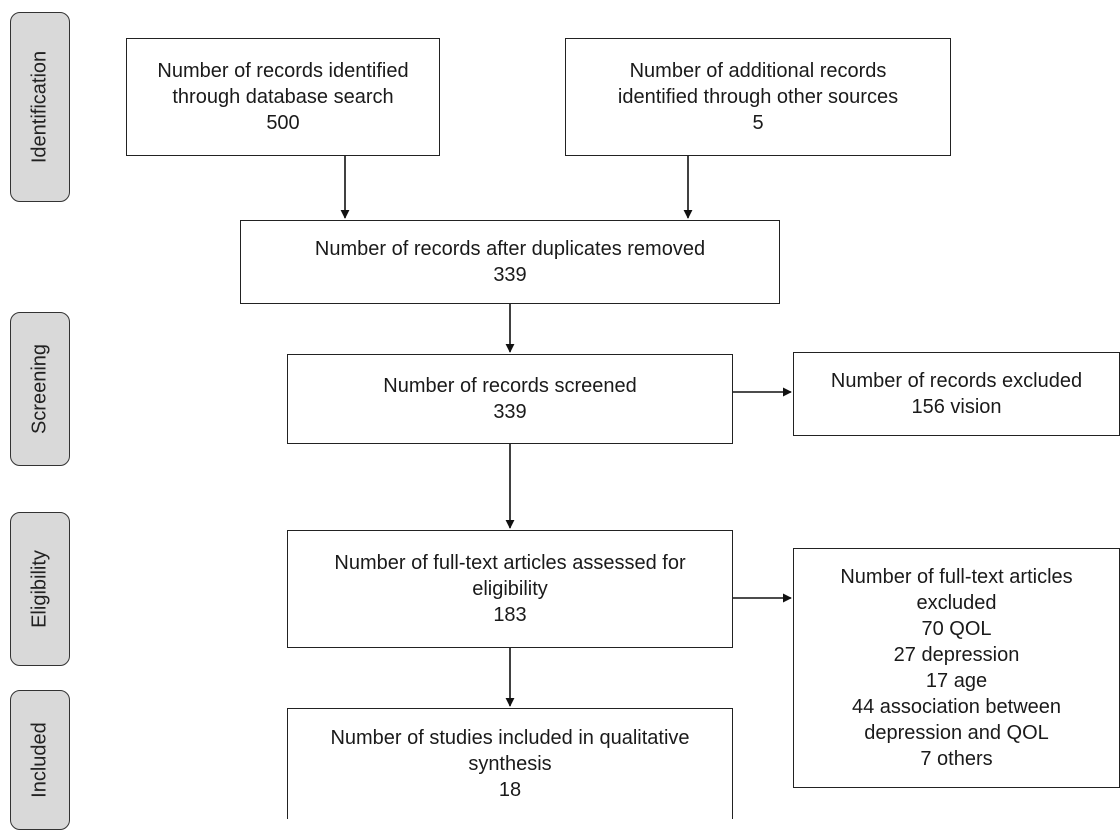  Describe the element at coordinates (283, 71) in the screenshot. I see `box-database-search-line-1: Number of records identified` at that location.